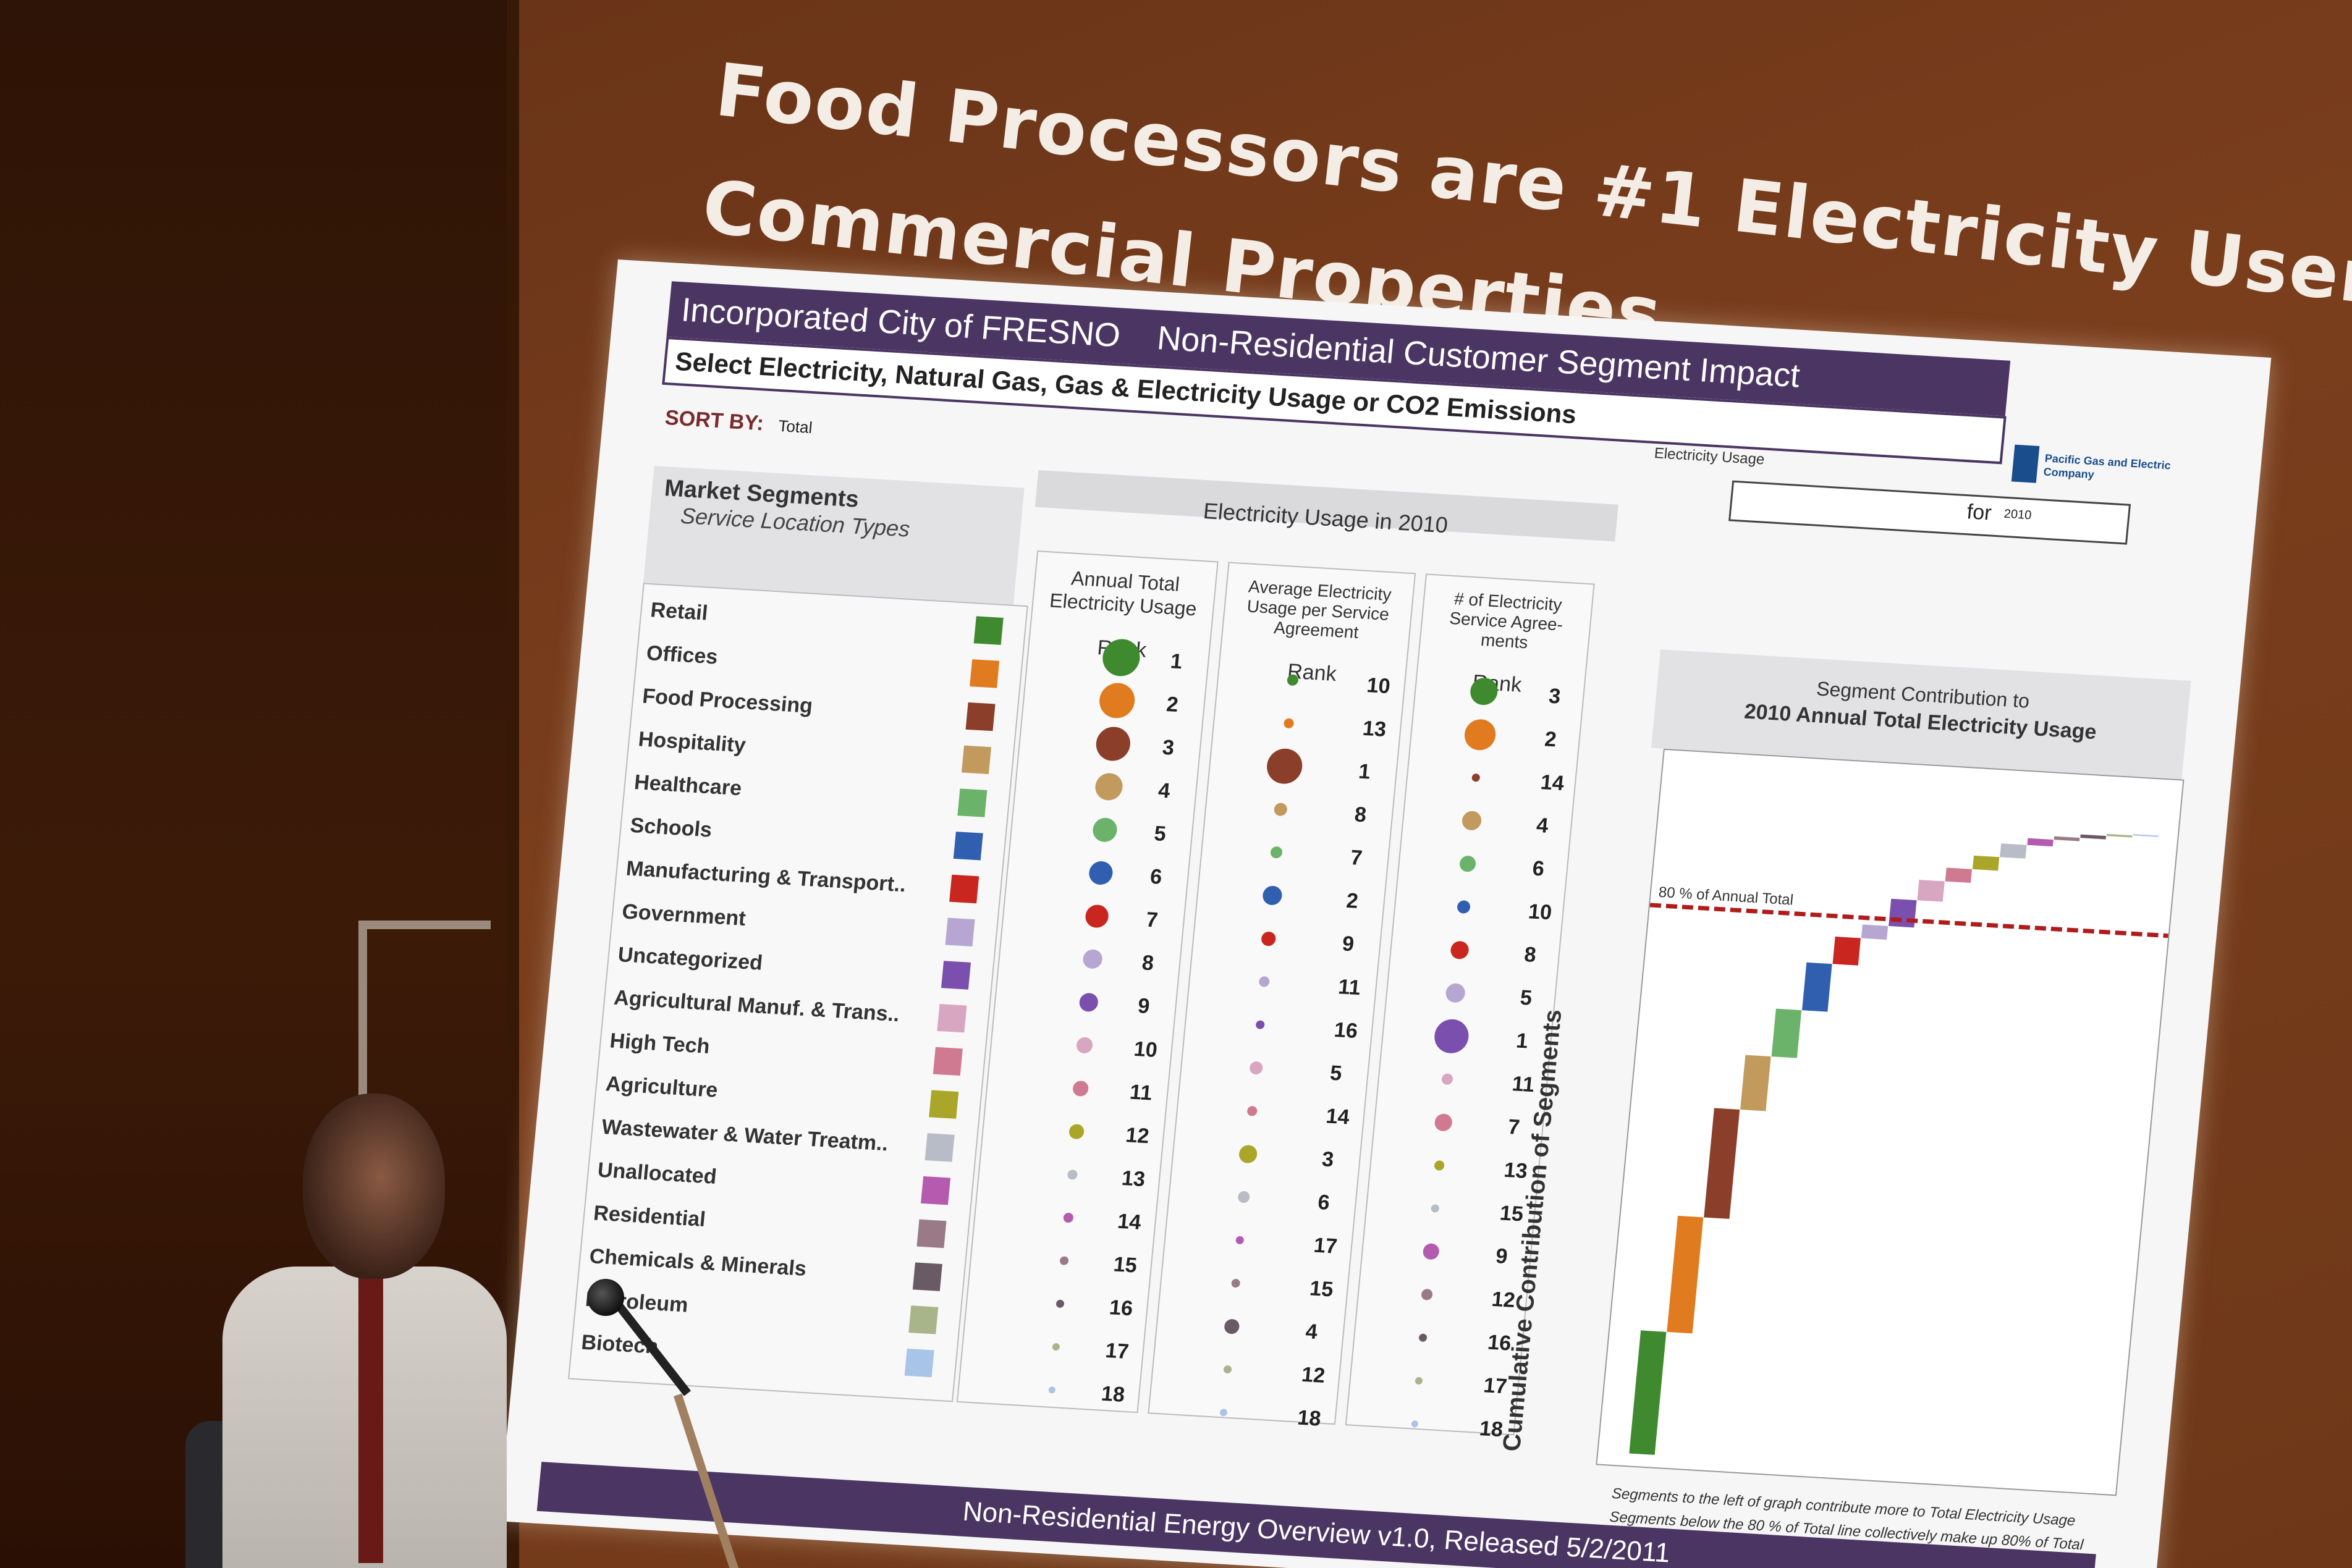 The width and height of the screenshot is (2352, 1568). Describe the element at coordinates (1378, 686) in the screenshot. I see `rank-number: 10` at that location.